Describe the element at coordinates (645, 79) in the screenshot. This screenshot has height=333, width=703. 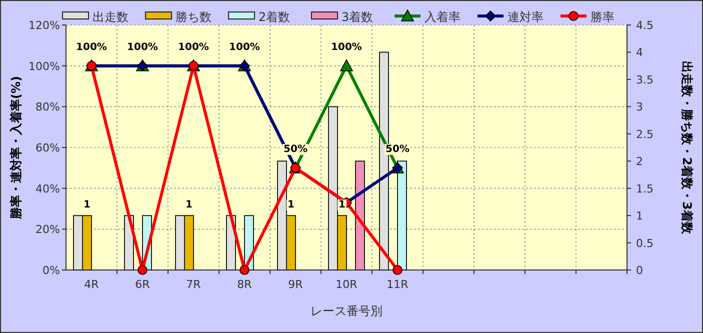
I see `y2-tick-label: 3.5` at that location.